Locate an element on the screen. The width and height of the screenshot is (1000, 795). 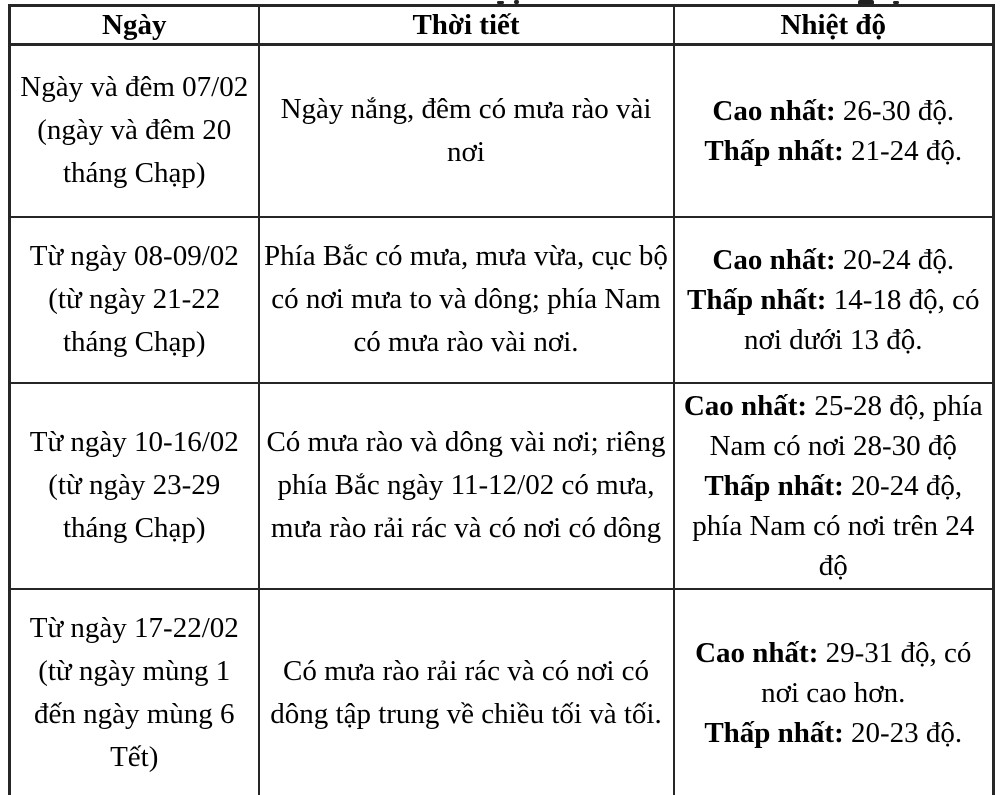
temp-min: Thấp nhất: 21-24 độ. is located at coordinates (834, 151).